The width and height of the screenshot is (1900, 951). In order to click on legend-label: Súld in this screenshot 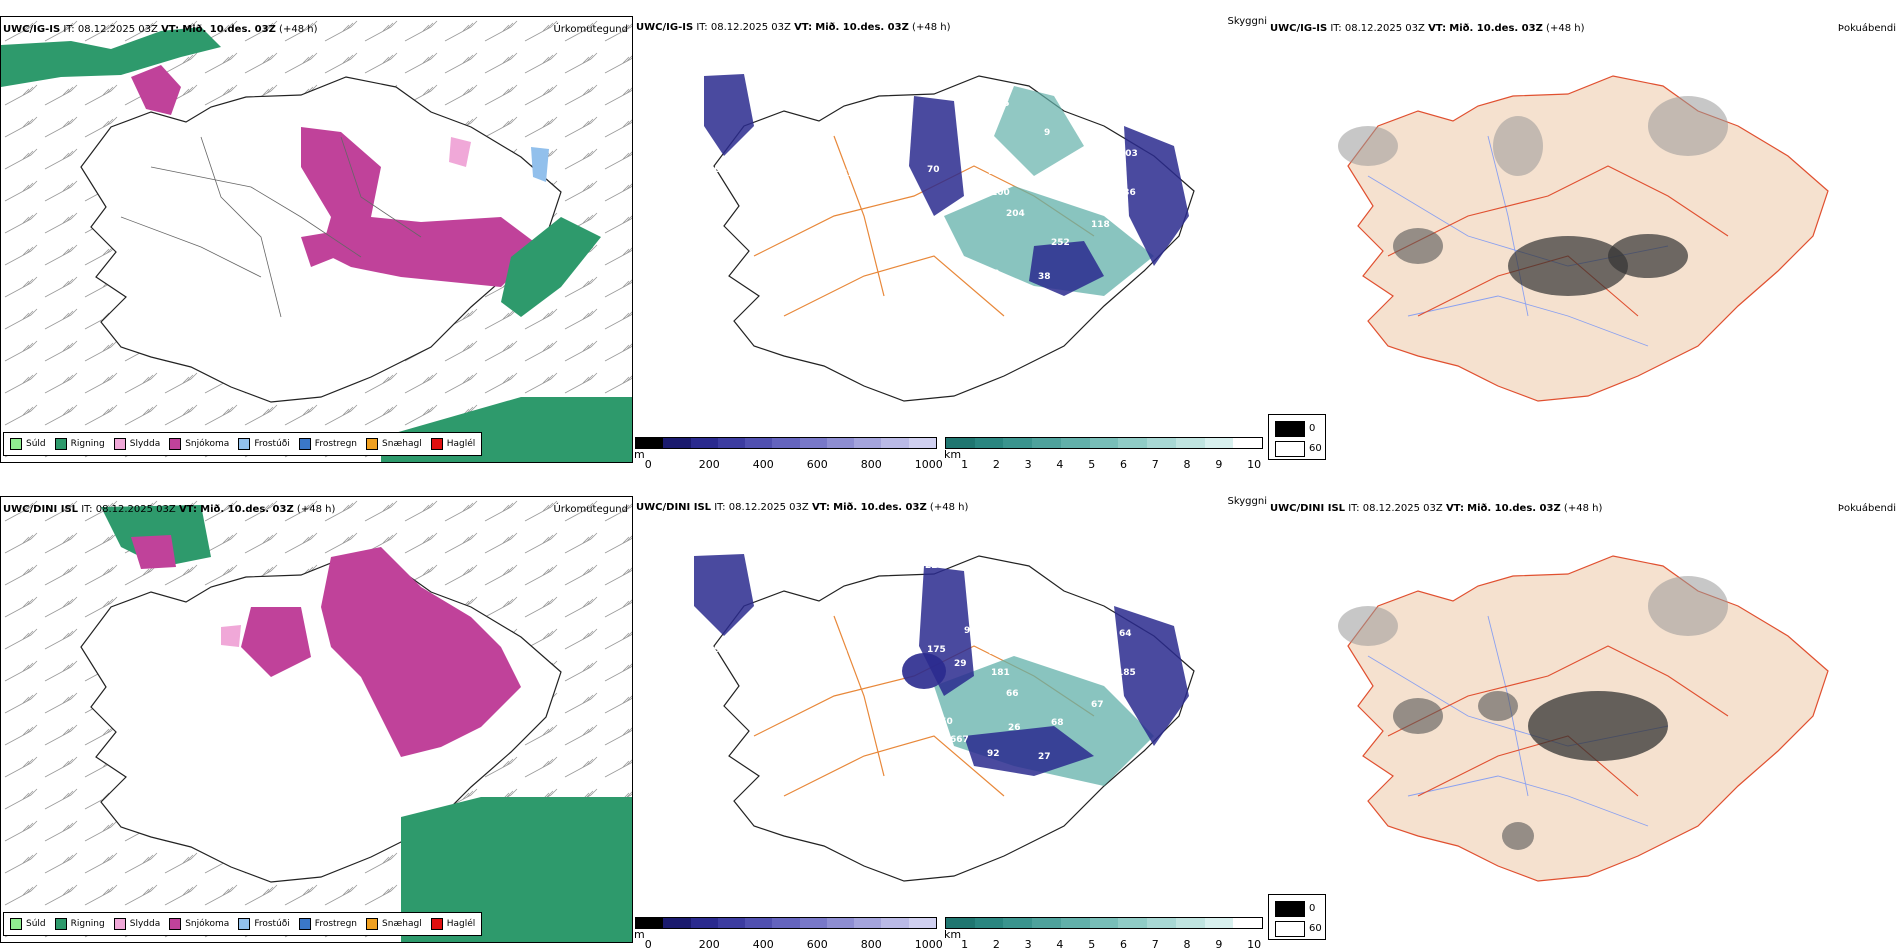, I will do `click(36, 924)`.